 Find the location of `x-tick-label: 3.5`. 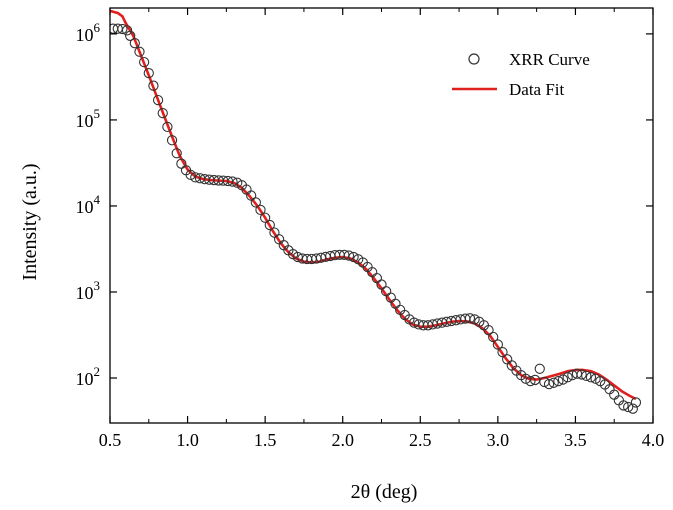

x-tick-label: 3.5 is located at coordinates (575, 440).